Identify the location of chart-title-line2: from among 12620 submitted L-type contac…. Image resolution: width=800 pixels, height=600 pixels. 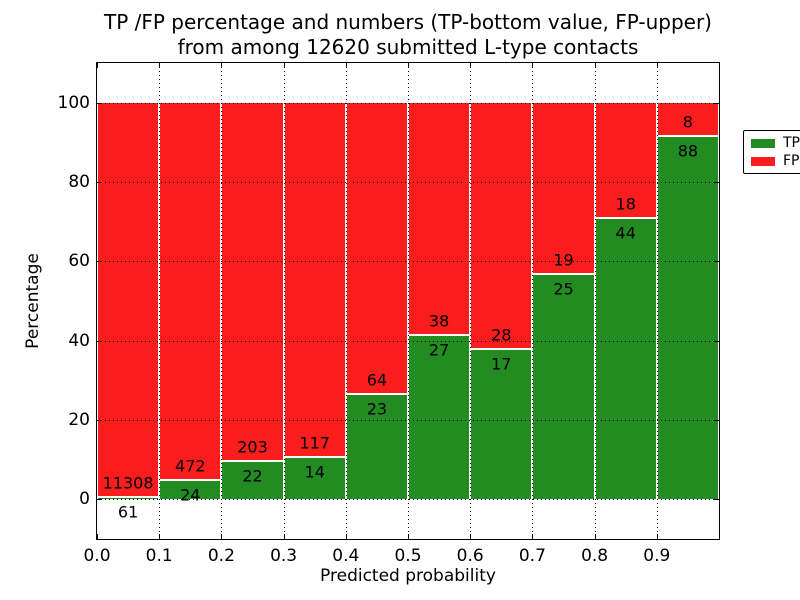
(408, 47).